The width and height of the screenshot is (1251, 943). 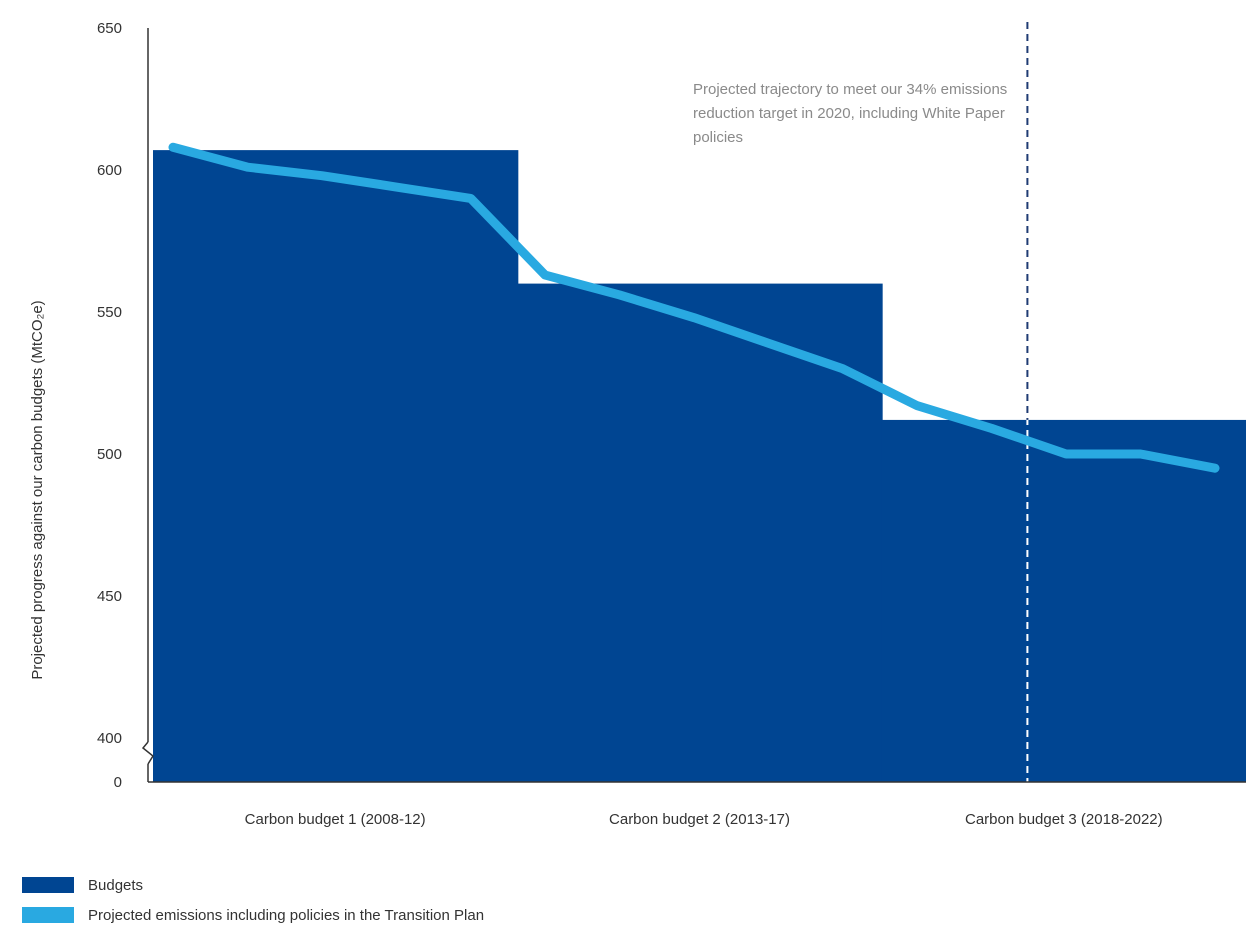 I want to click on category-label-3: Carbon budget 3 (2018-2022), so click(x=1064, y=819).